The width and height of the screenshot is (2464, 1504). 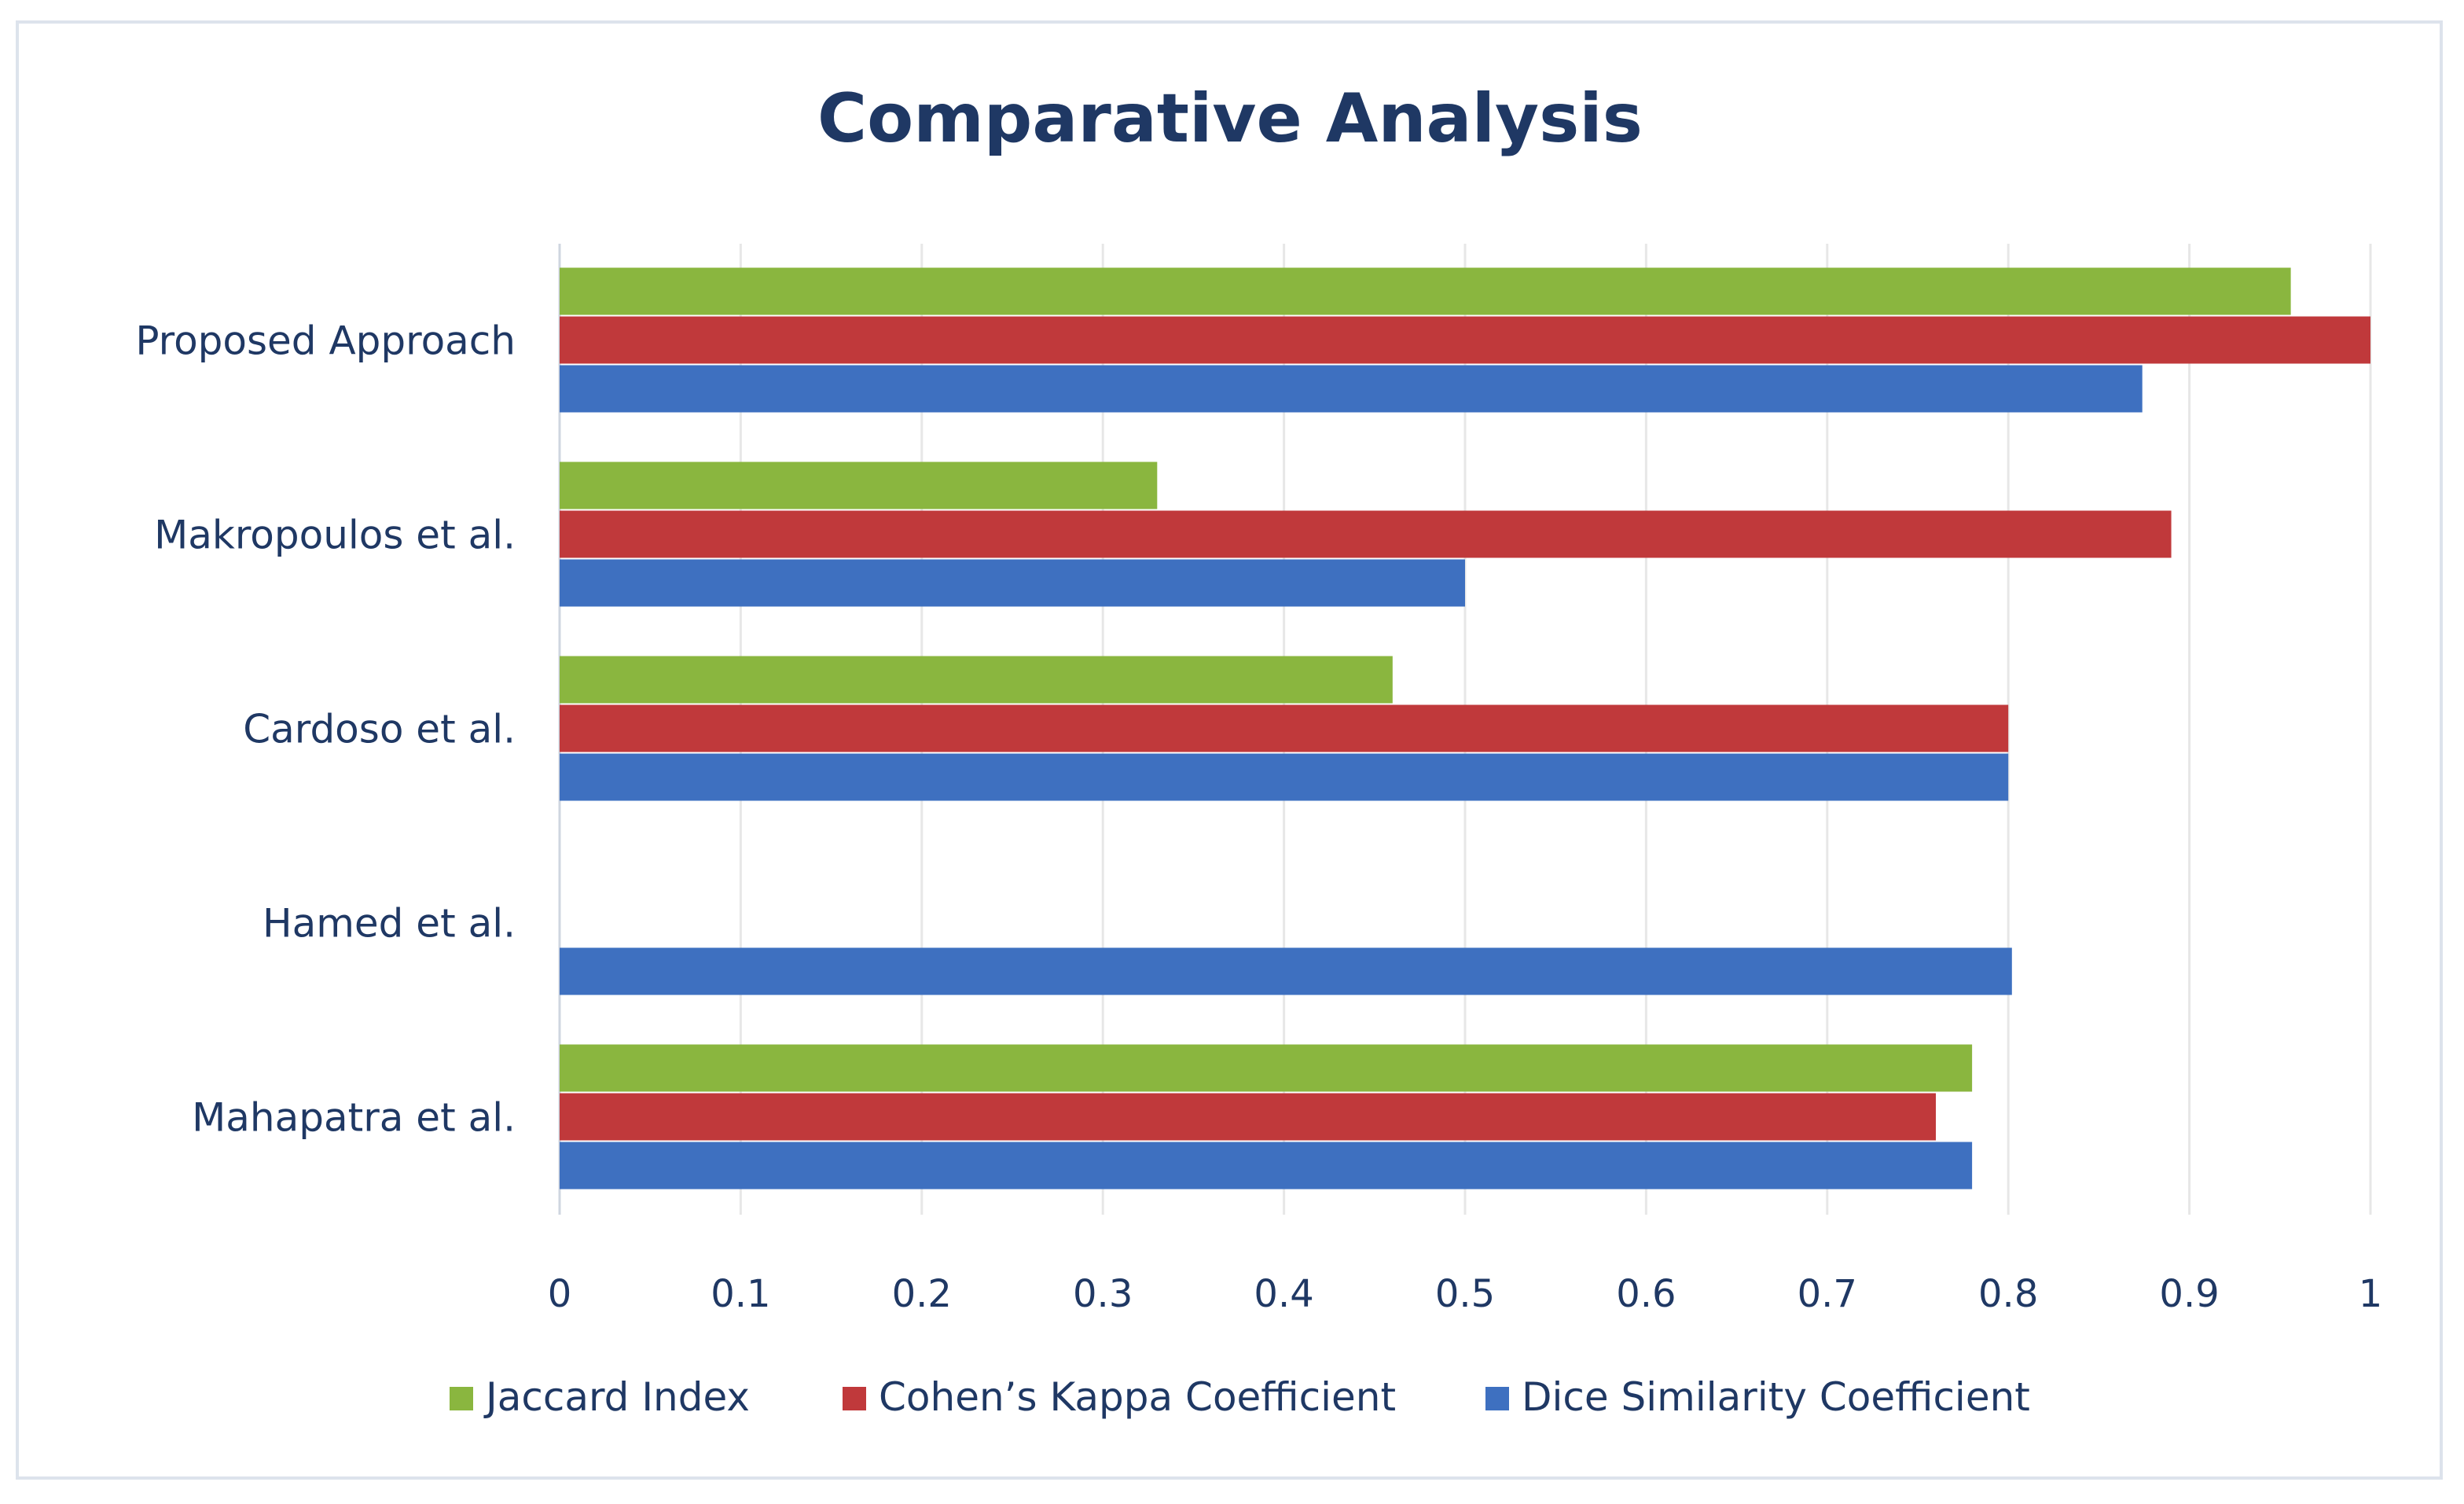 What do you see at coordinates (560, 1294) in the screenshot?
I see `x-tick-label: 0` at bounding box center [560, 1294].